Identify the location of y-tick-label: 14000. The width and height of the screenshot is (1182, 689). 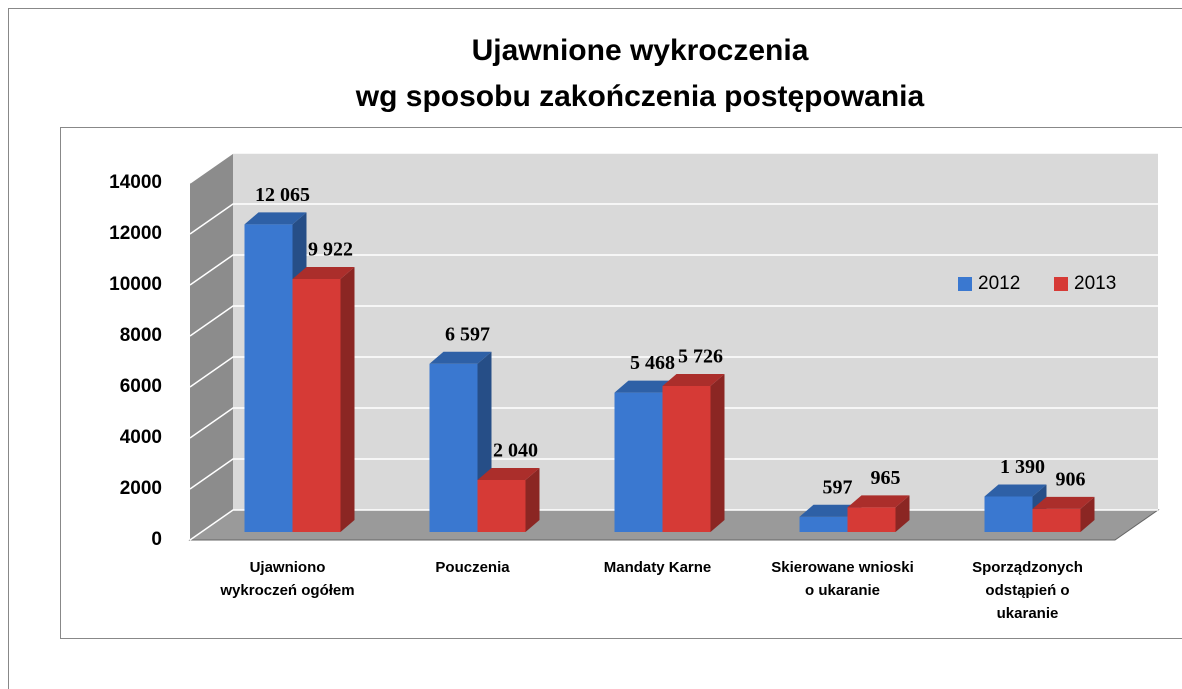
(135, 182).